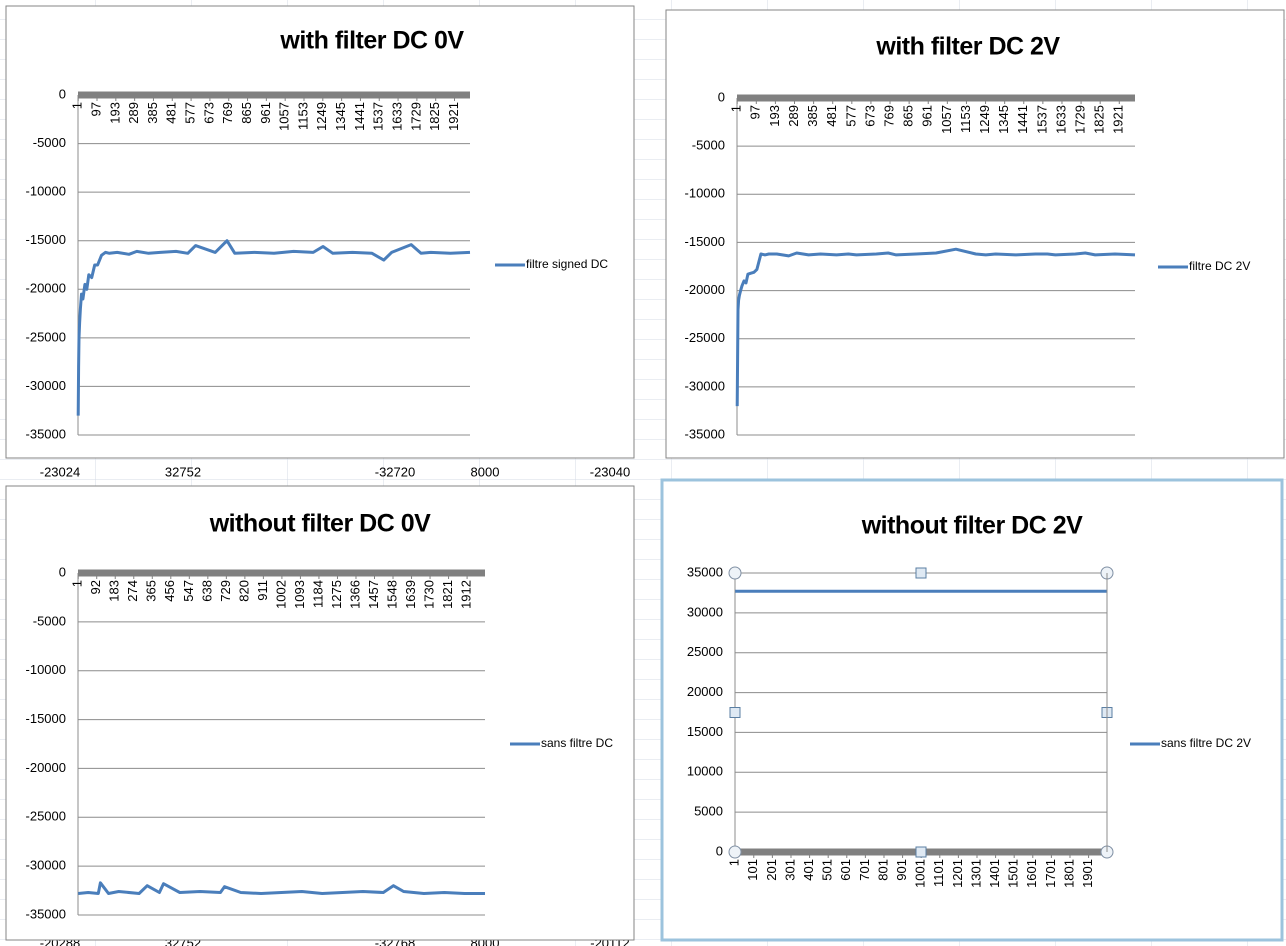  I want to click on x-tick-label: 365, so click(151, 591).